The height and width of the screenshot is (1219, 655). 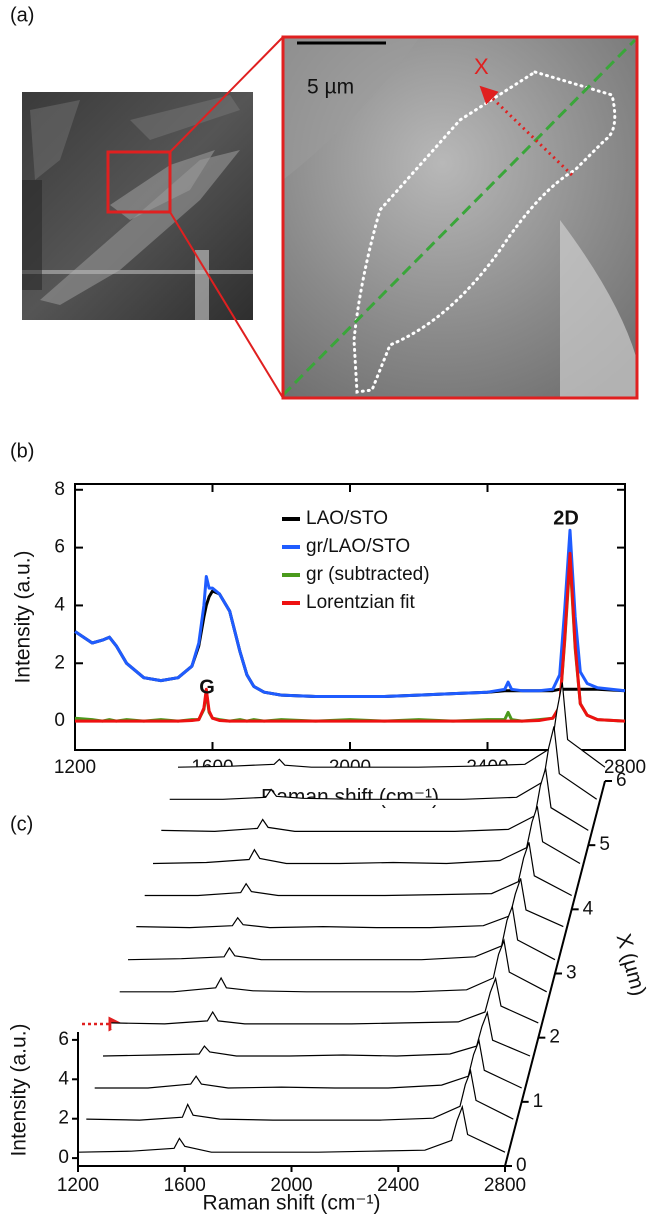 I want to click on zoom-box, so click(x=139, y=182).